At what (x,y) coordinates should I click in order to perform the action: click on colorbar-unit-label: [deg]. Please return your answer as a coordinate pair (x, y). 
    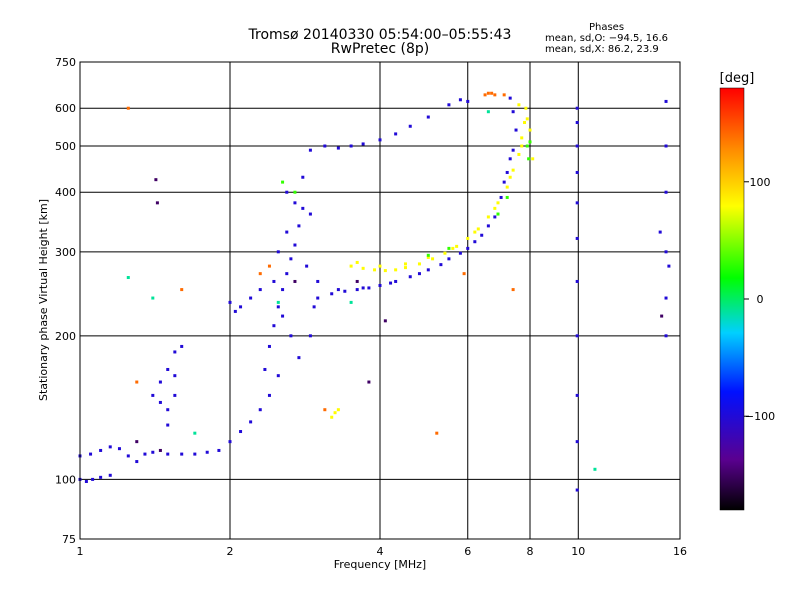
    Looking at the image, I should click on (737, 78).